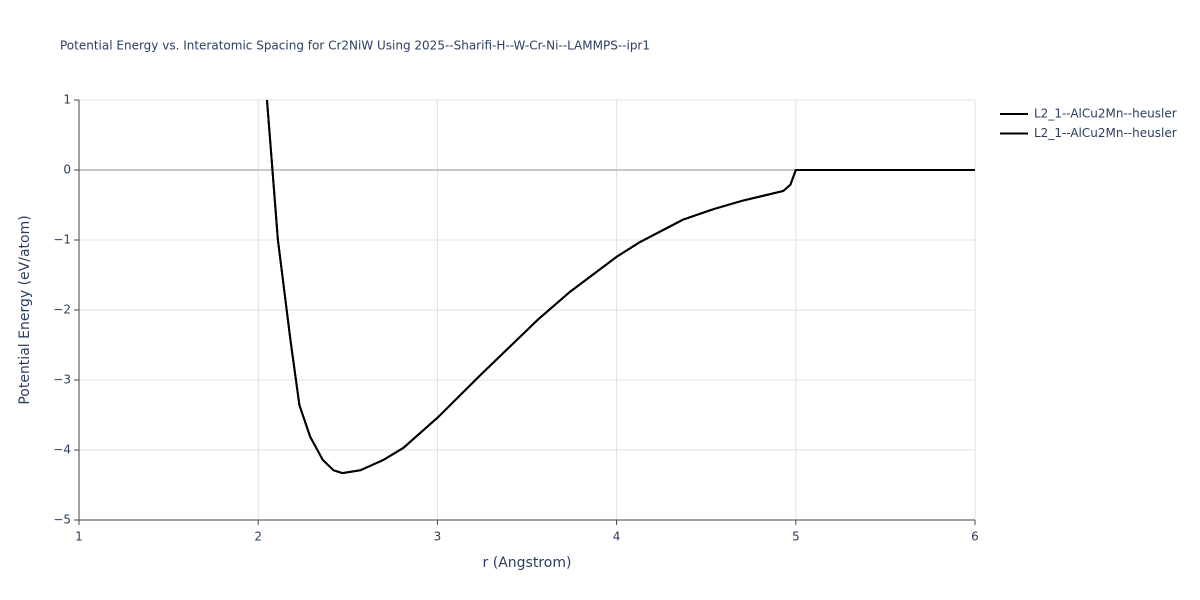  I want to click on y-tick-label: −5, so click(62, 520).